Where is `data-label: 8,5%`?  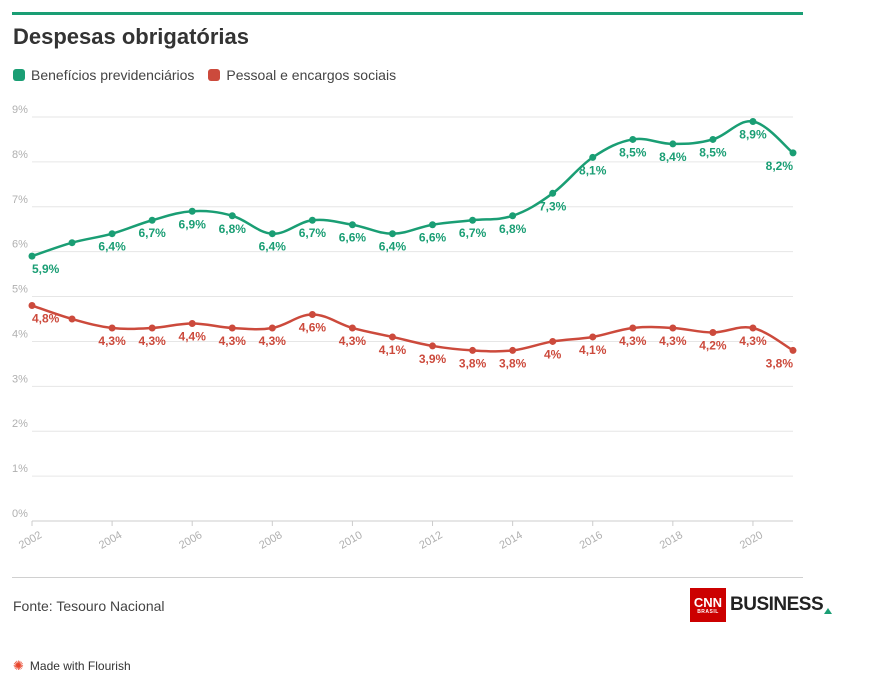
data-label: 8,5% is located at coordinates (633, 152).